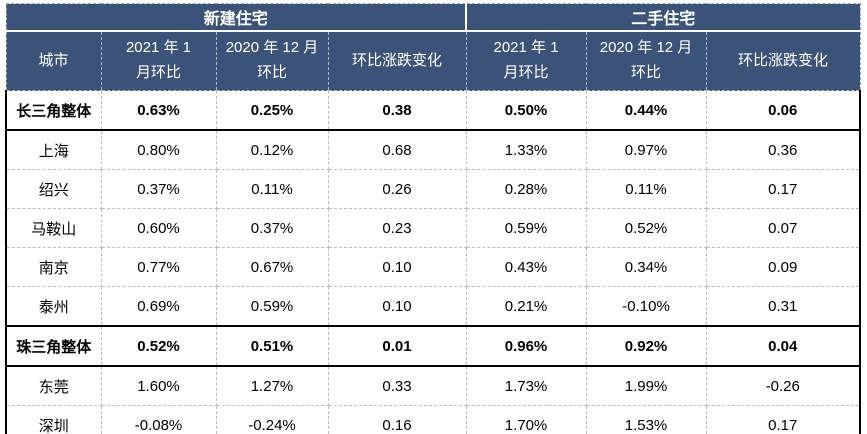 This screenshot has height=434, width=867. What do you see at coordinates (158, 228) in the screenshot?
I see `cell-value: 0.60%` at bounding box center [158, 228].